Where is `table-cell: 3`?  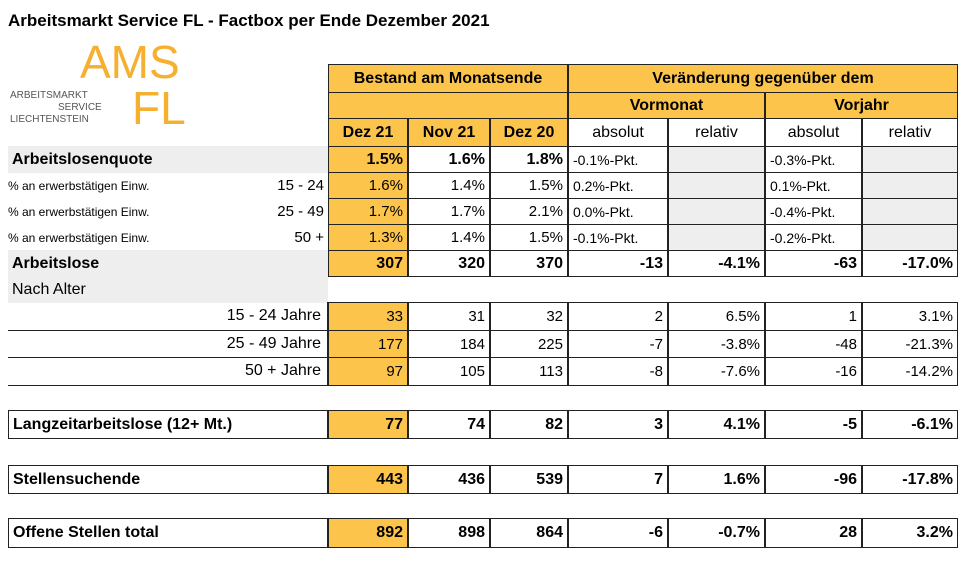
table-cell: 3 is located at coordinates (618, 424).